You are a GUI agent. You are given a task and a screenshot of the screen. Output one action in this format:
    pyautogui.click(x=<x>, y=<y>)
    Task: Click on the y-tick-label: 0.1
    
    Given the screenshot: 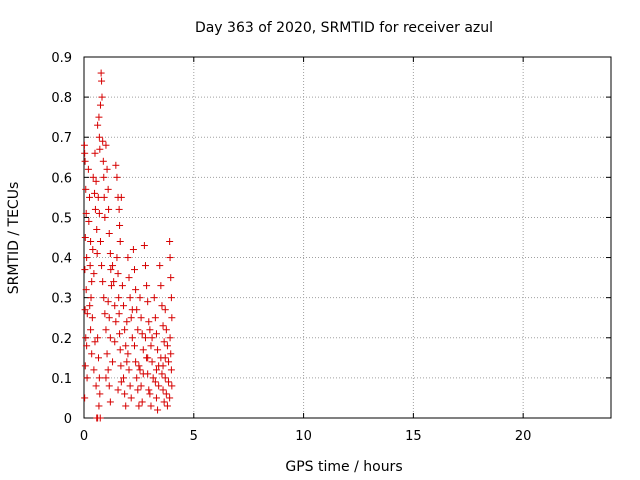 What is the action you would take?
    pyautogui.click(x=61, y=379)
    